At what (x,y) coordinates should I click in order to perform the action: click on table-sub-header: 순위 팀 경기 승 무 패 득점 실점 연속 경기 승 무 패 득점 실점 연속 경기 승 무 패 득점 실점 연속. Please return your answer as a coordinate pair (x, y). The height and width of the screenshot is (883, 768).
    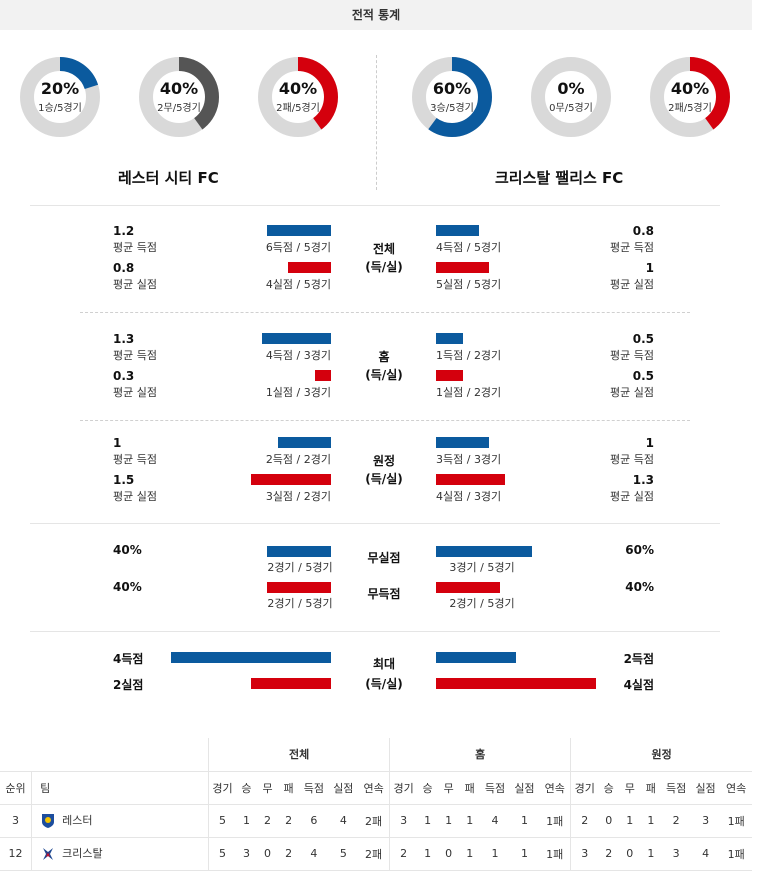
    Looking at the image, I should click on (376, 788).